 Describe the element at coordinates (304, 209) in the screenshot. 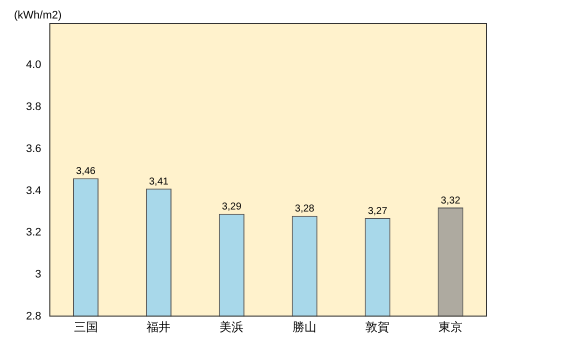

I see `data-label: 3,28` at that location.